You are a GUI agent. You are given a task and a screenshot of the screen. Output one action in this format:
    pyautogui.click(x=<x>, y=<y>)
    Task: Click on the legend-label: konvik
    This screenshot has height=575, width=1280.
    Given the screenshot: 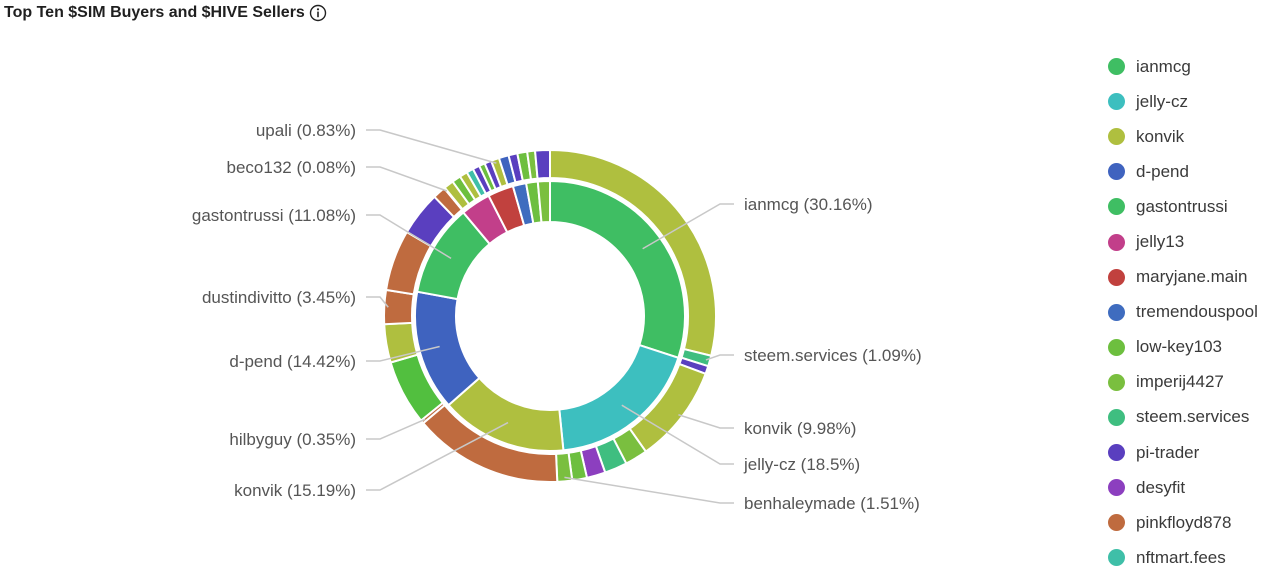 What is the action you would take?
    pyautogui.click(x=1160, y=136)
    